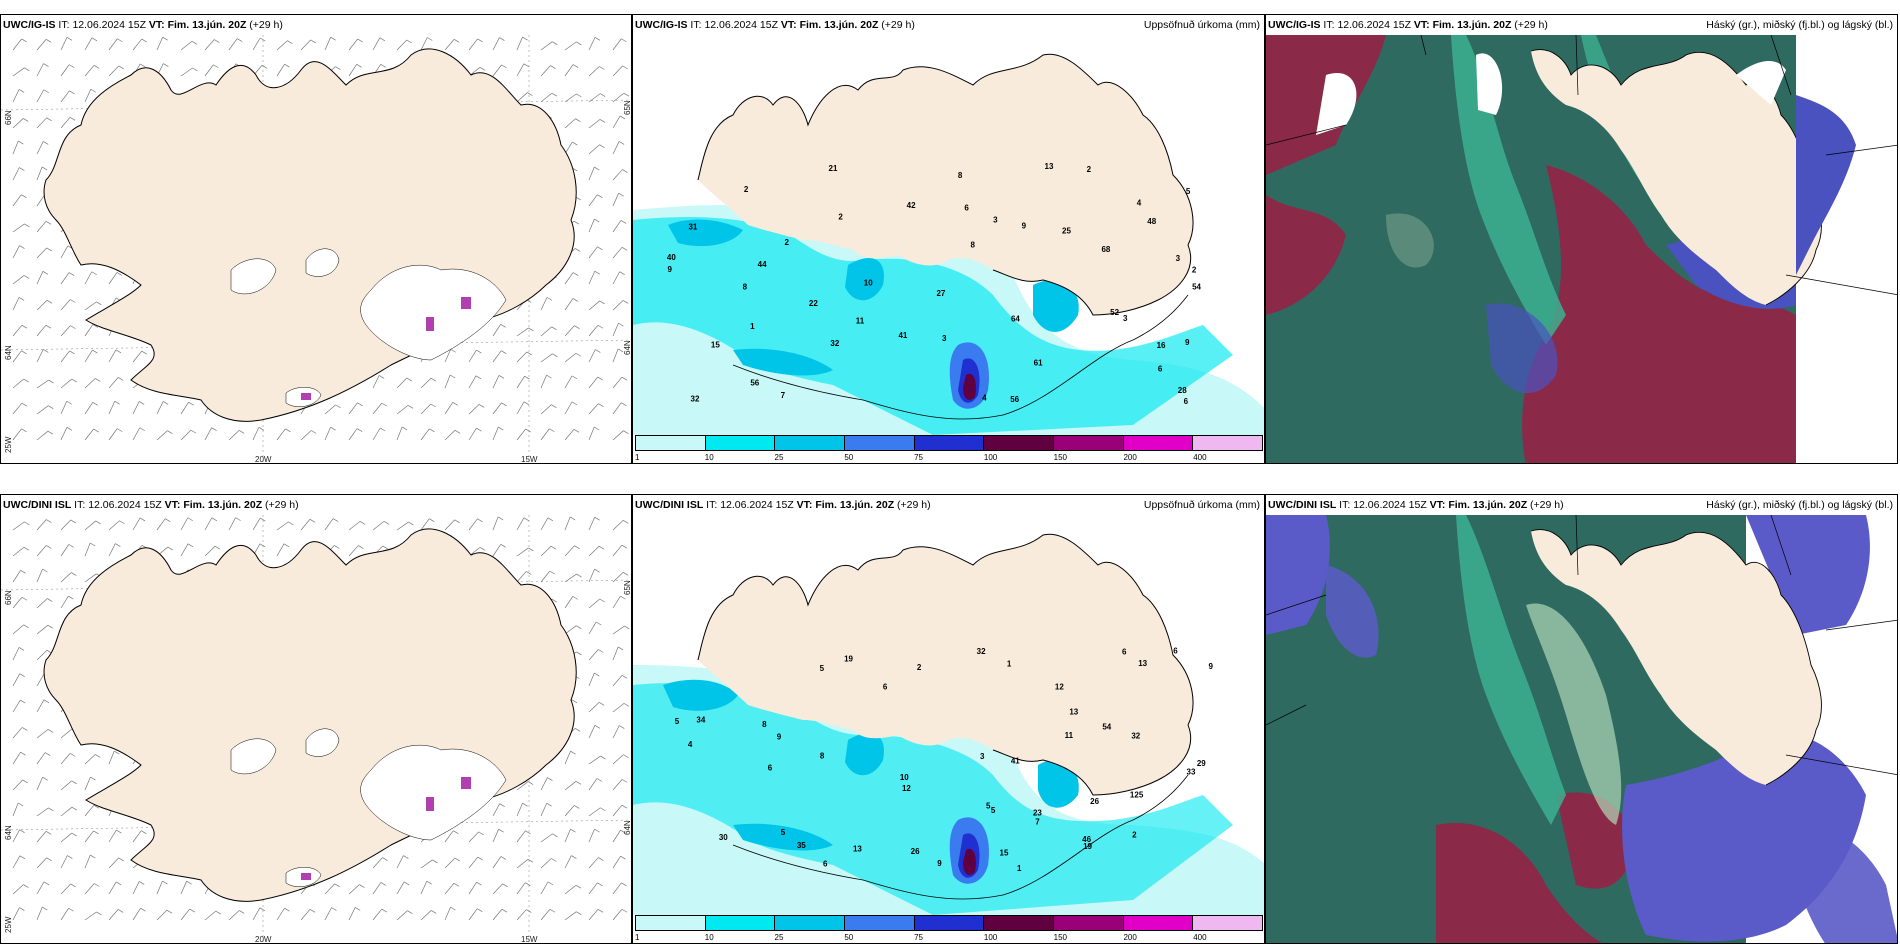  Describe the element at coordinates (939, 863) in the screenshot. I see `precip-value: 9` at that location.